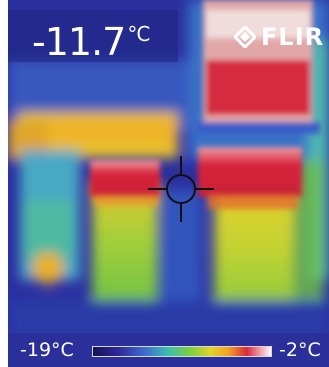 This screenshot has height=367, width=329. I want to click on flir-logo-icon, so click(245, 37).